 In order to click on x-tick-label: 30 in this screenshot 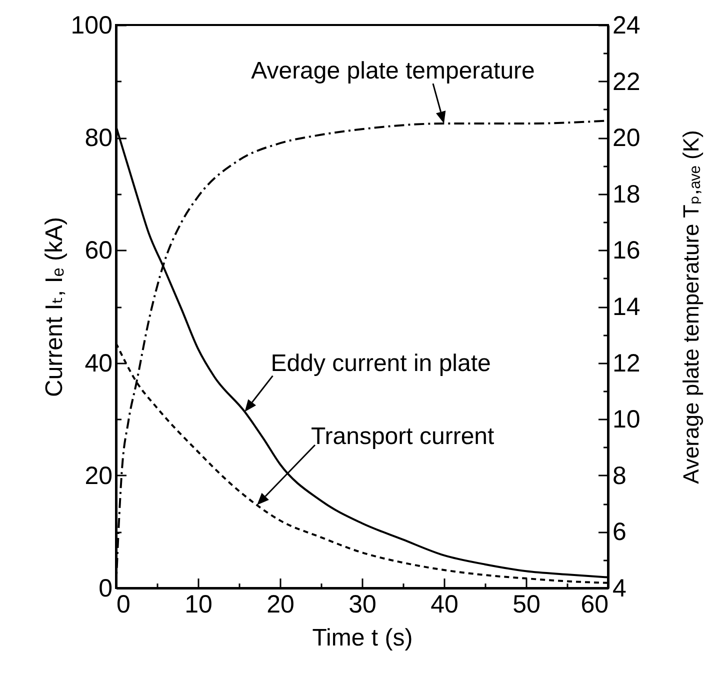, I will do `click(362, 604)`.